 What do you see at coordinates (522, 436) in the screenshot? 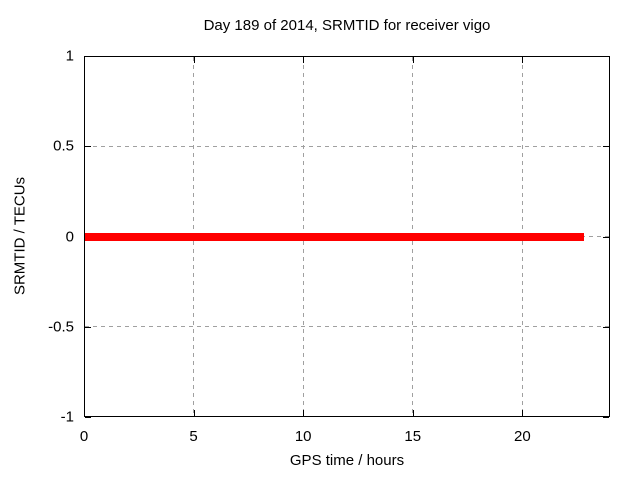
I see `x-tick-label: 20` at bounding box center [522, 436].